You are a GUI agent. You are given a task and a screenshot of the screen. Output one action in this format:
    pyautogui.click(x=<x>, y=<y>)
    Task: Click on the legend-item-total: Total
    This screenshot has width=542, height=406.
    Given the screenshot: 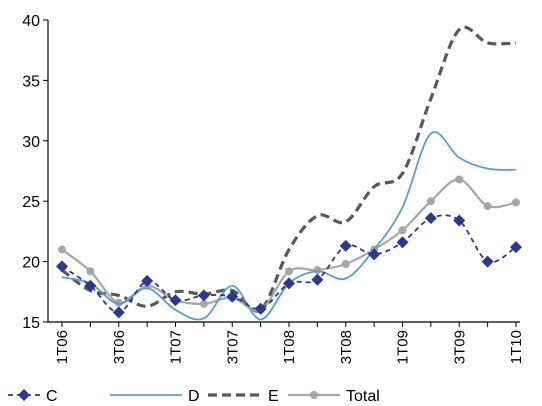 What is the action you would take?
    pyautogui.click(x=334, y=396)
    